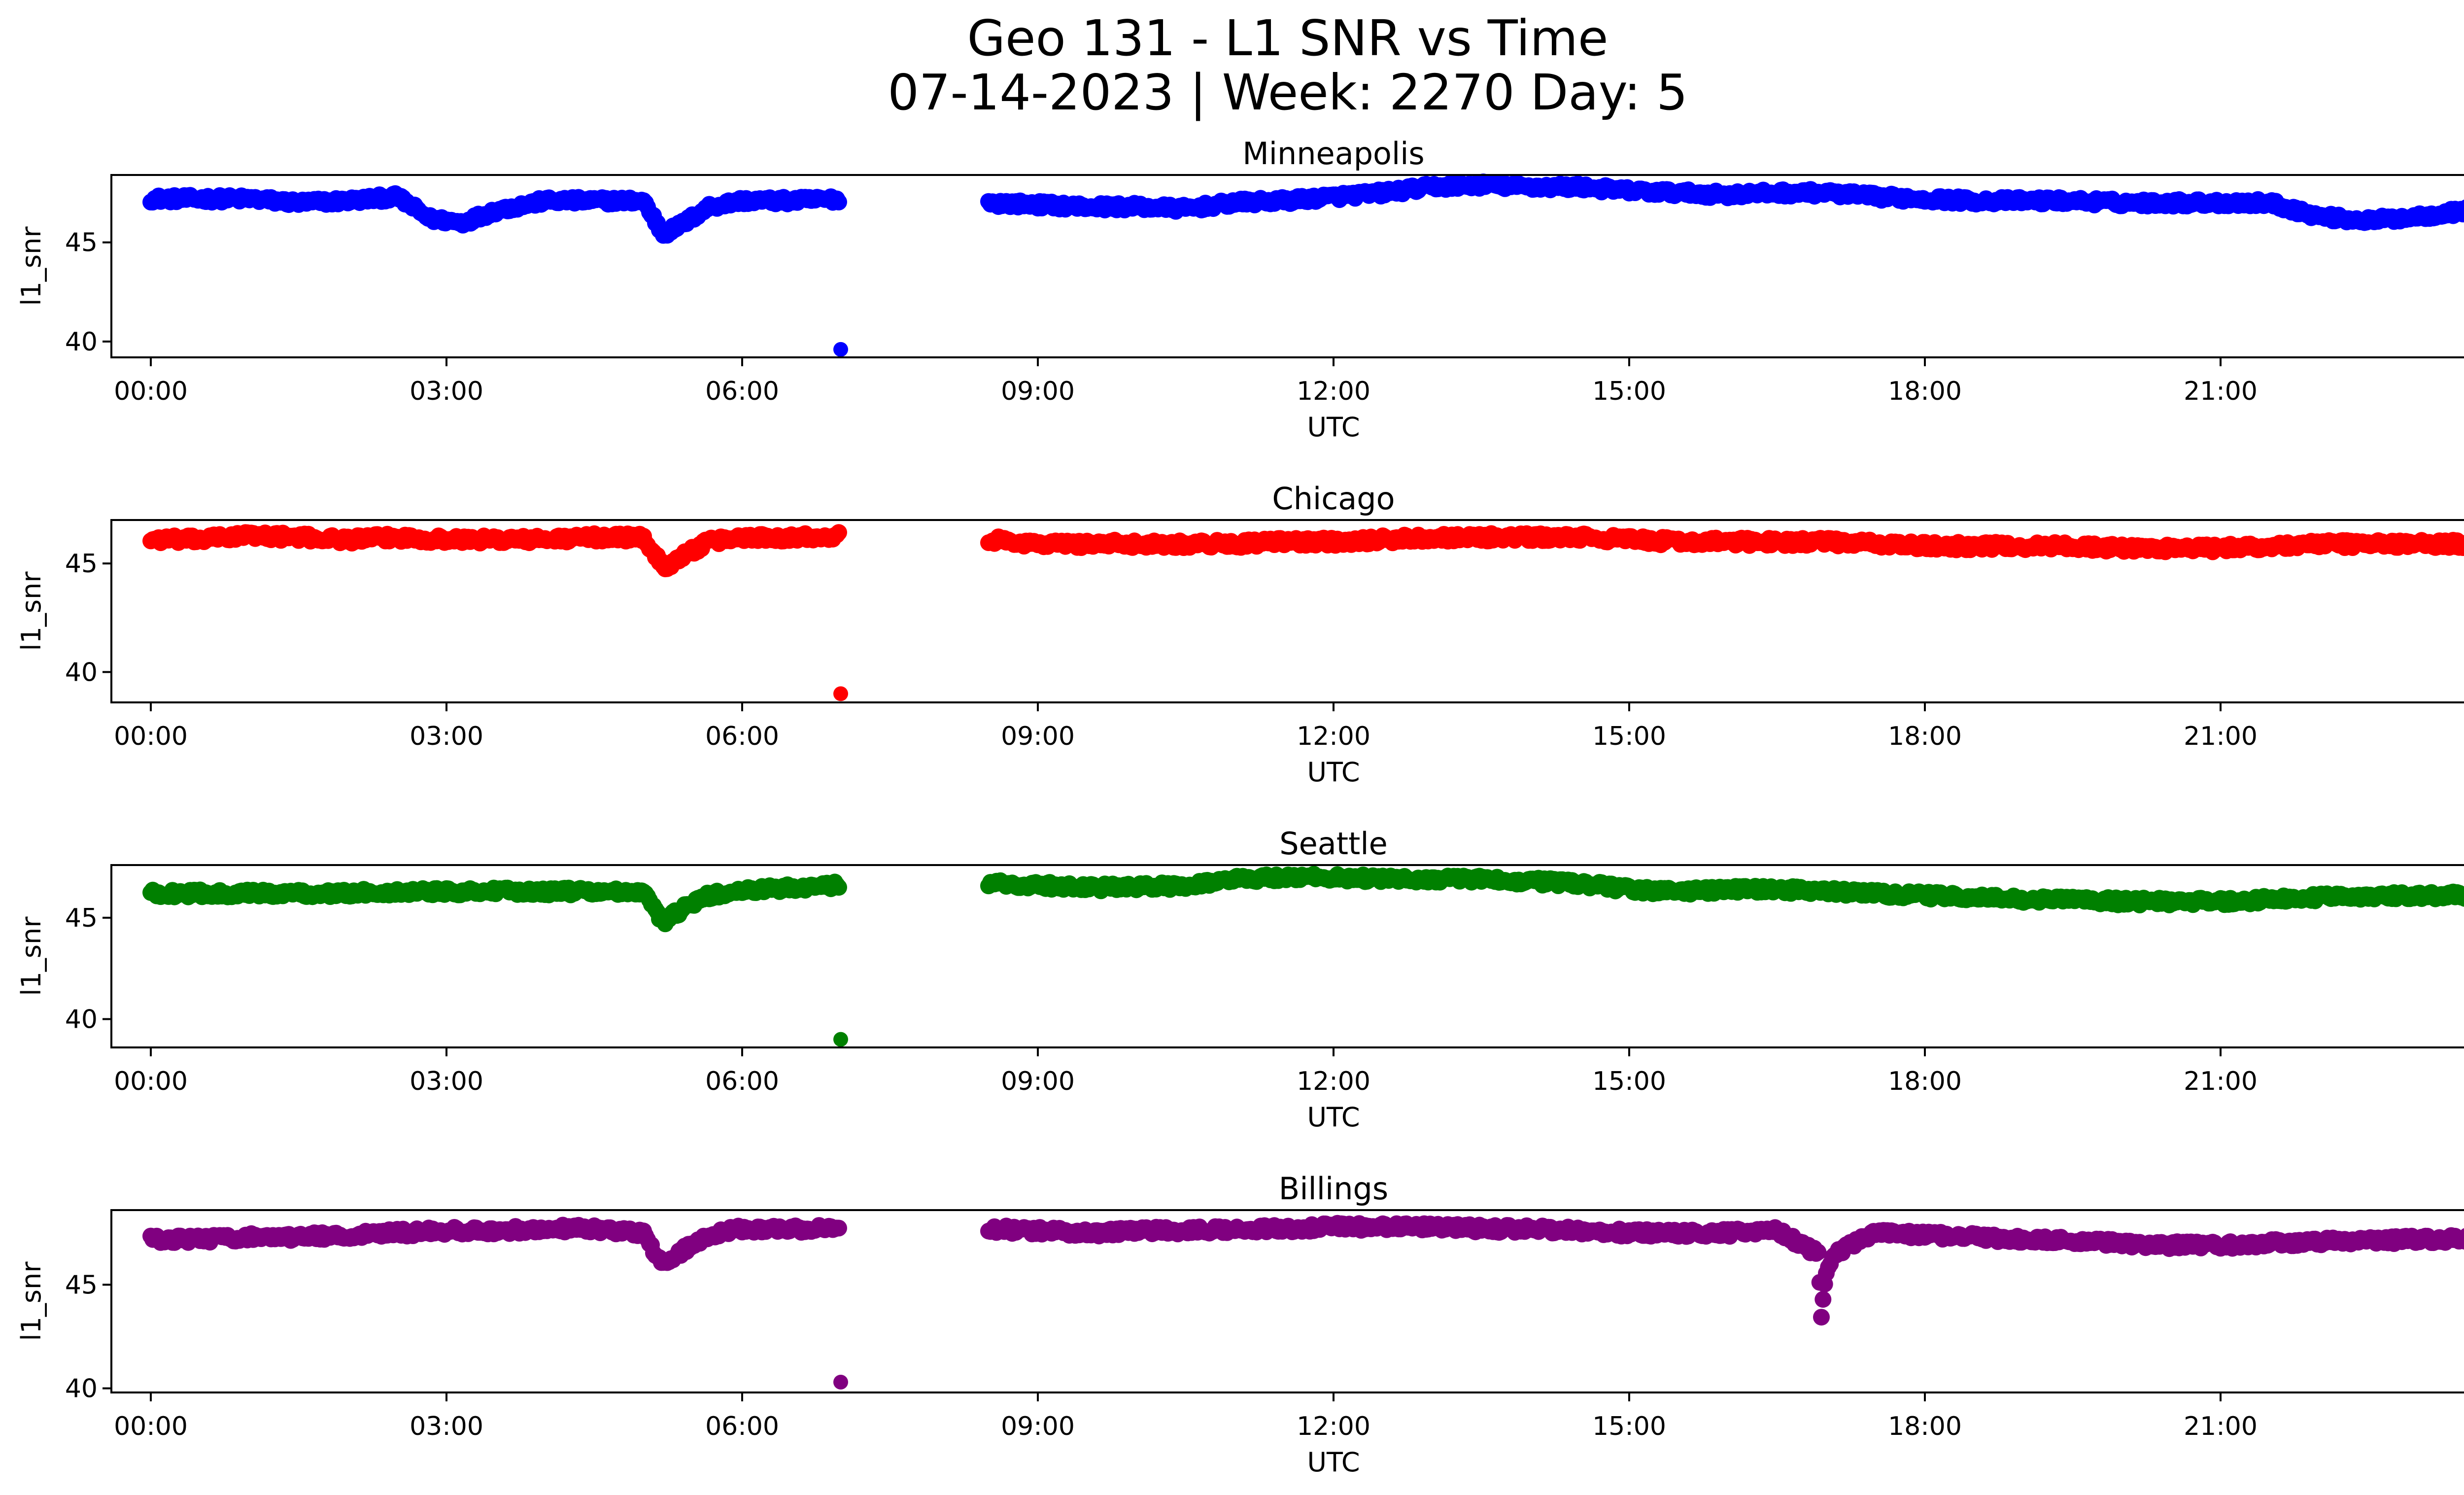  What do you see at coordinates (1333, 499) in the screenshot?
I see `subplot-title: Chicago` at bounding box center [1333, 499].